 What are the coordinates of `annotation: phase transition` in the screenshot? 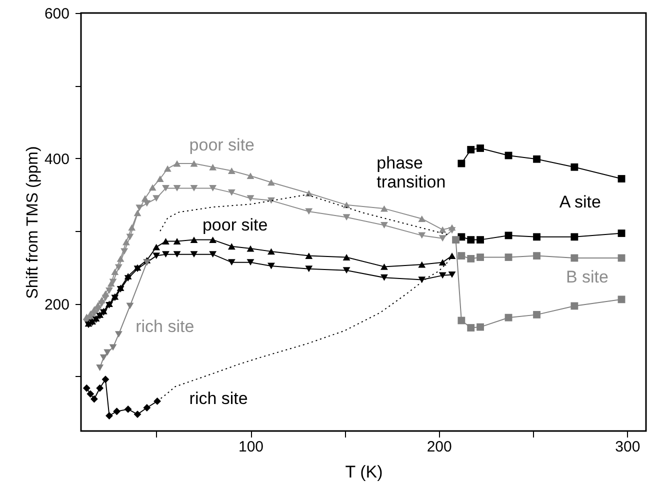 It's located at (411, 172).